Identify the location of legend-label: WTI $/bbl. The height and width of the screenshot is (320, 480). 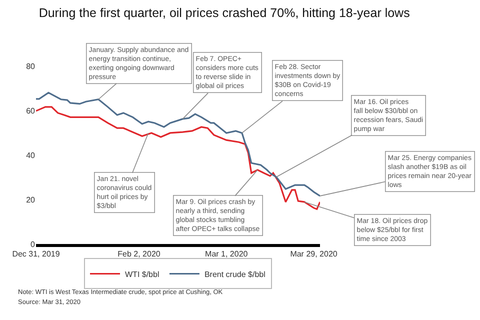
(142, 274).